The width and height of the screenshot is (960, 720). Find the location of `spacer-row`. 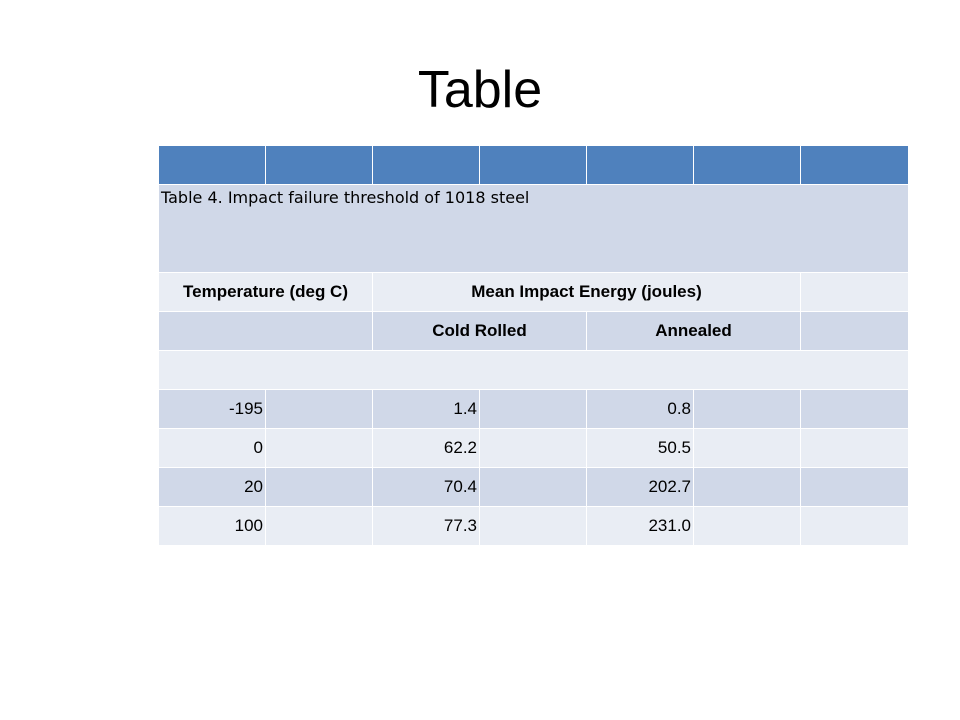

spacer-row is located at coordinates (533, 370).